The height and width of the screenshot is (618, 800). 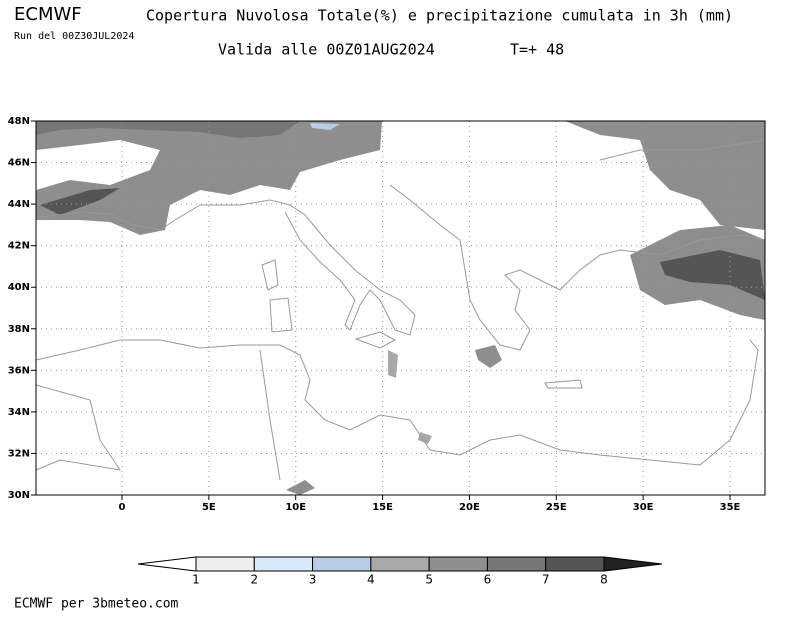 I want to click on colorbar-label: 5, so click(x=429, y=580).